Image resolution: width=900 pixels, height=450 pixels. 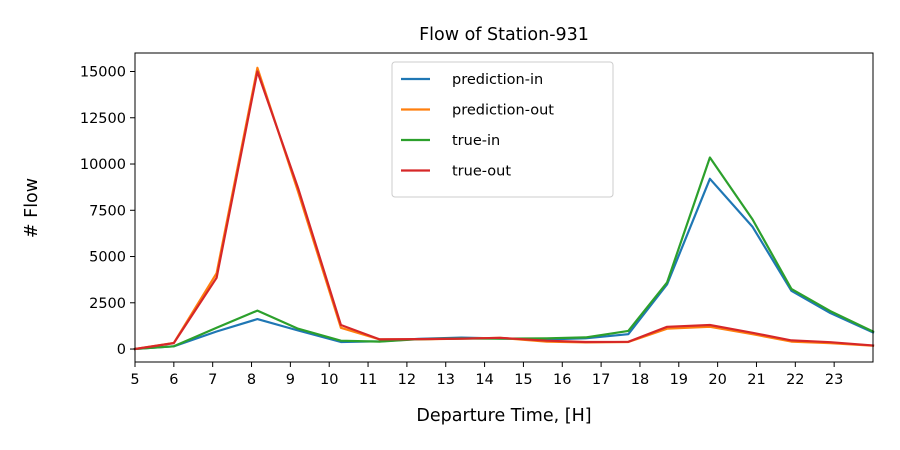 What do you see at coordinates (834, 380) in the screenshot?
I see `x-tick-label: 23` at bounding box center [834, 380].